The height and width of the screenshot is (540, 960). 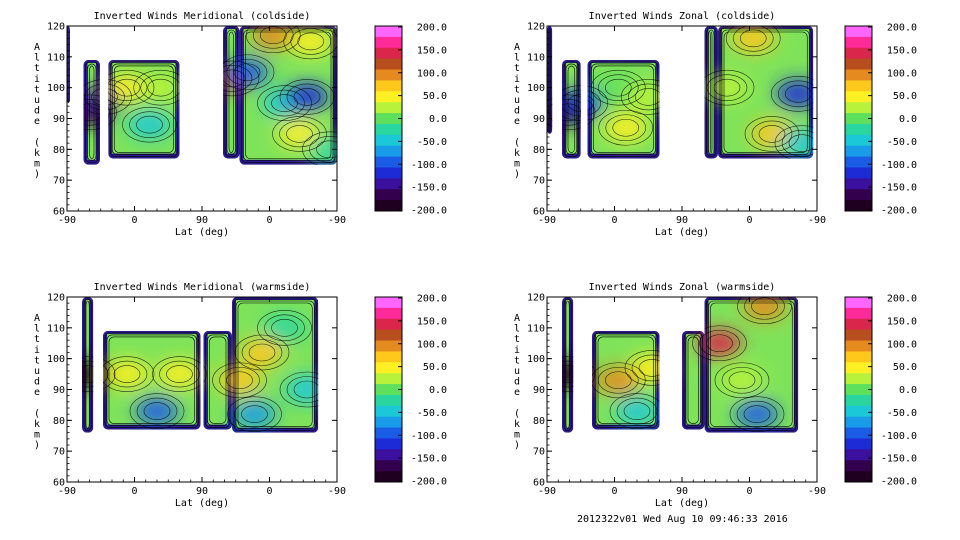 What do you see at coordinates (902, 50) in the screenshot?
I see `colorbar-tick-label: 150.0` at bounding box center [902, 50].